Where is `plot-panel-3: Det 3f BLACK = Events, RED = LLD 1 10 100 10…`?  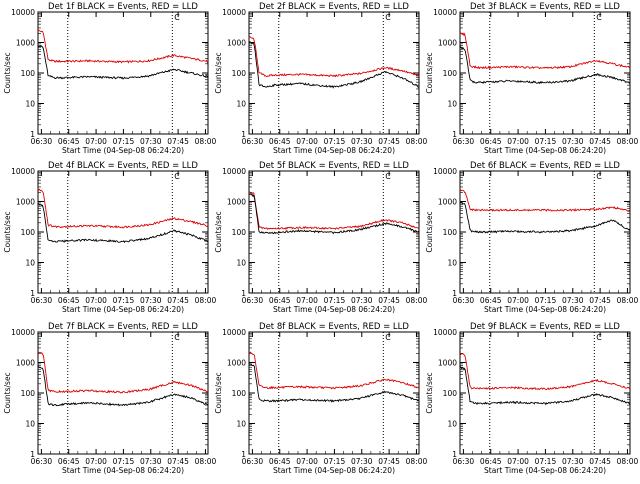 plot-panel-3: Det 3f BLACK = Events, RED = LLD 1 10 100 10… is located at coordinates (531, 78).